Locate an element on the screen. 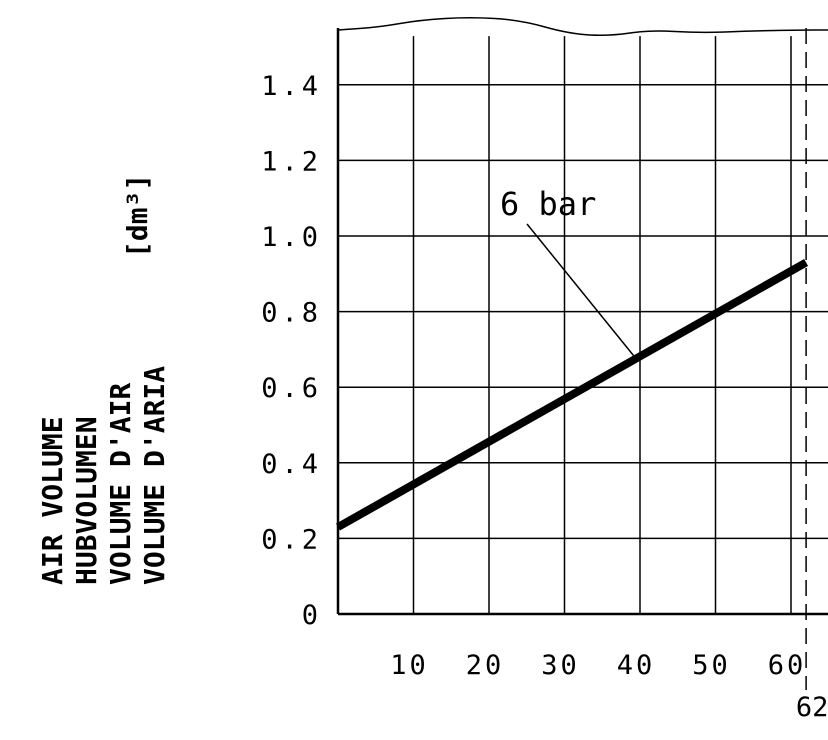 This screenshot has height=740, width=828. series-annotation-6-bar: 6 bar is located at coordinates (548, 204).